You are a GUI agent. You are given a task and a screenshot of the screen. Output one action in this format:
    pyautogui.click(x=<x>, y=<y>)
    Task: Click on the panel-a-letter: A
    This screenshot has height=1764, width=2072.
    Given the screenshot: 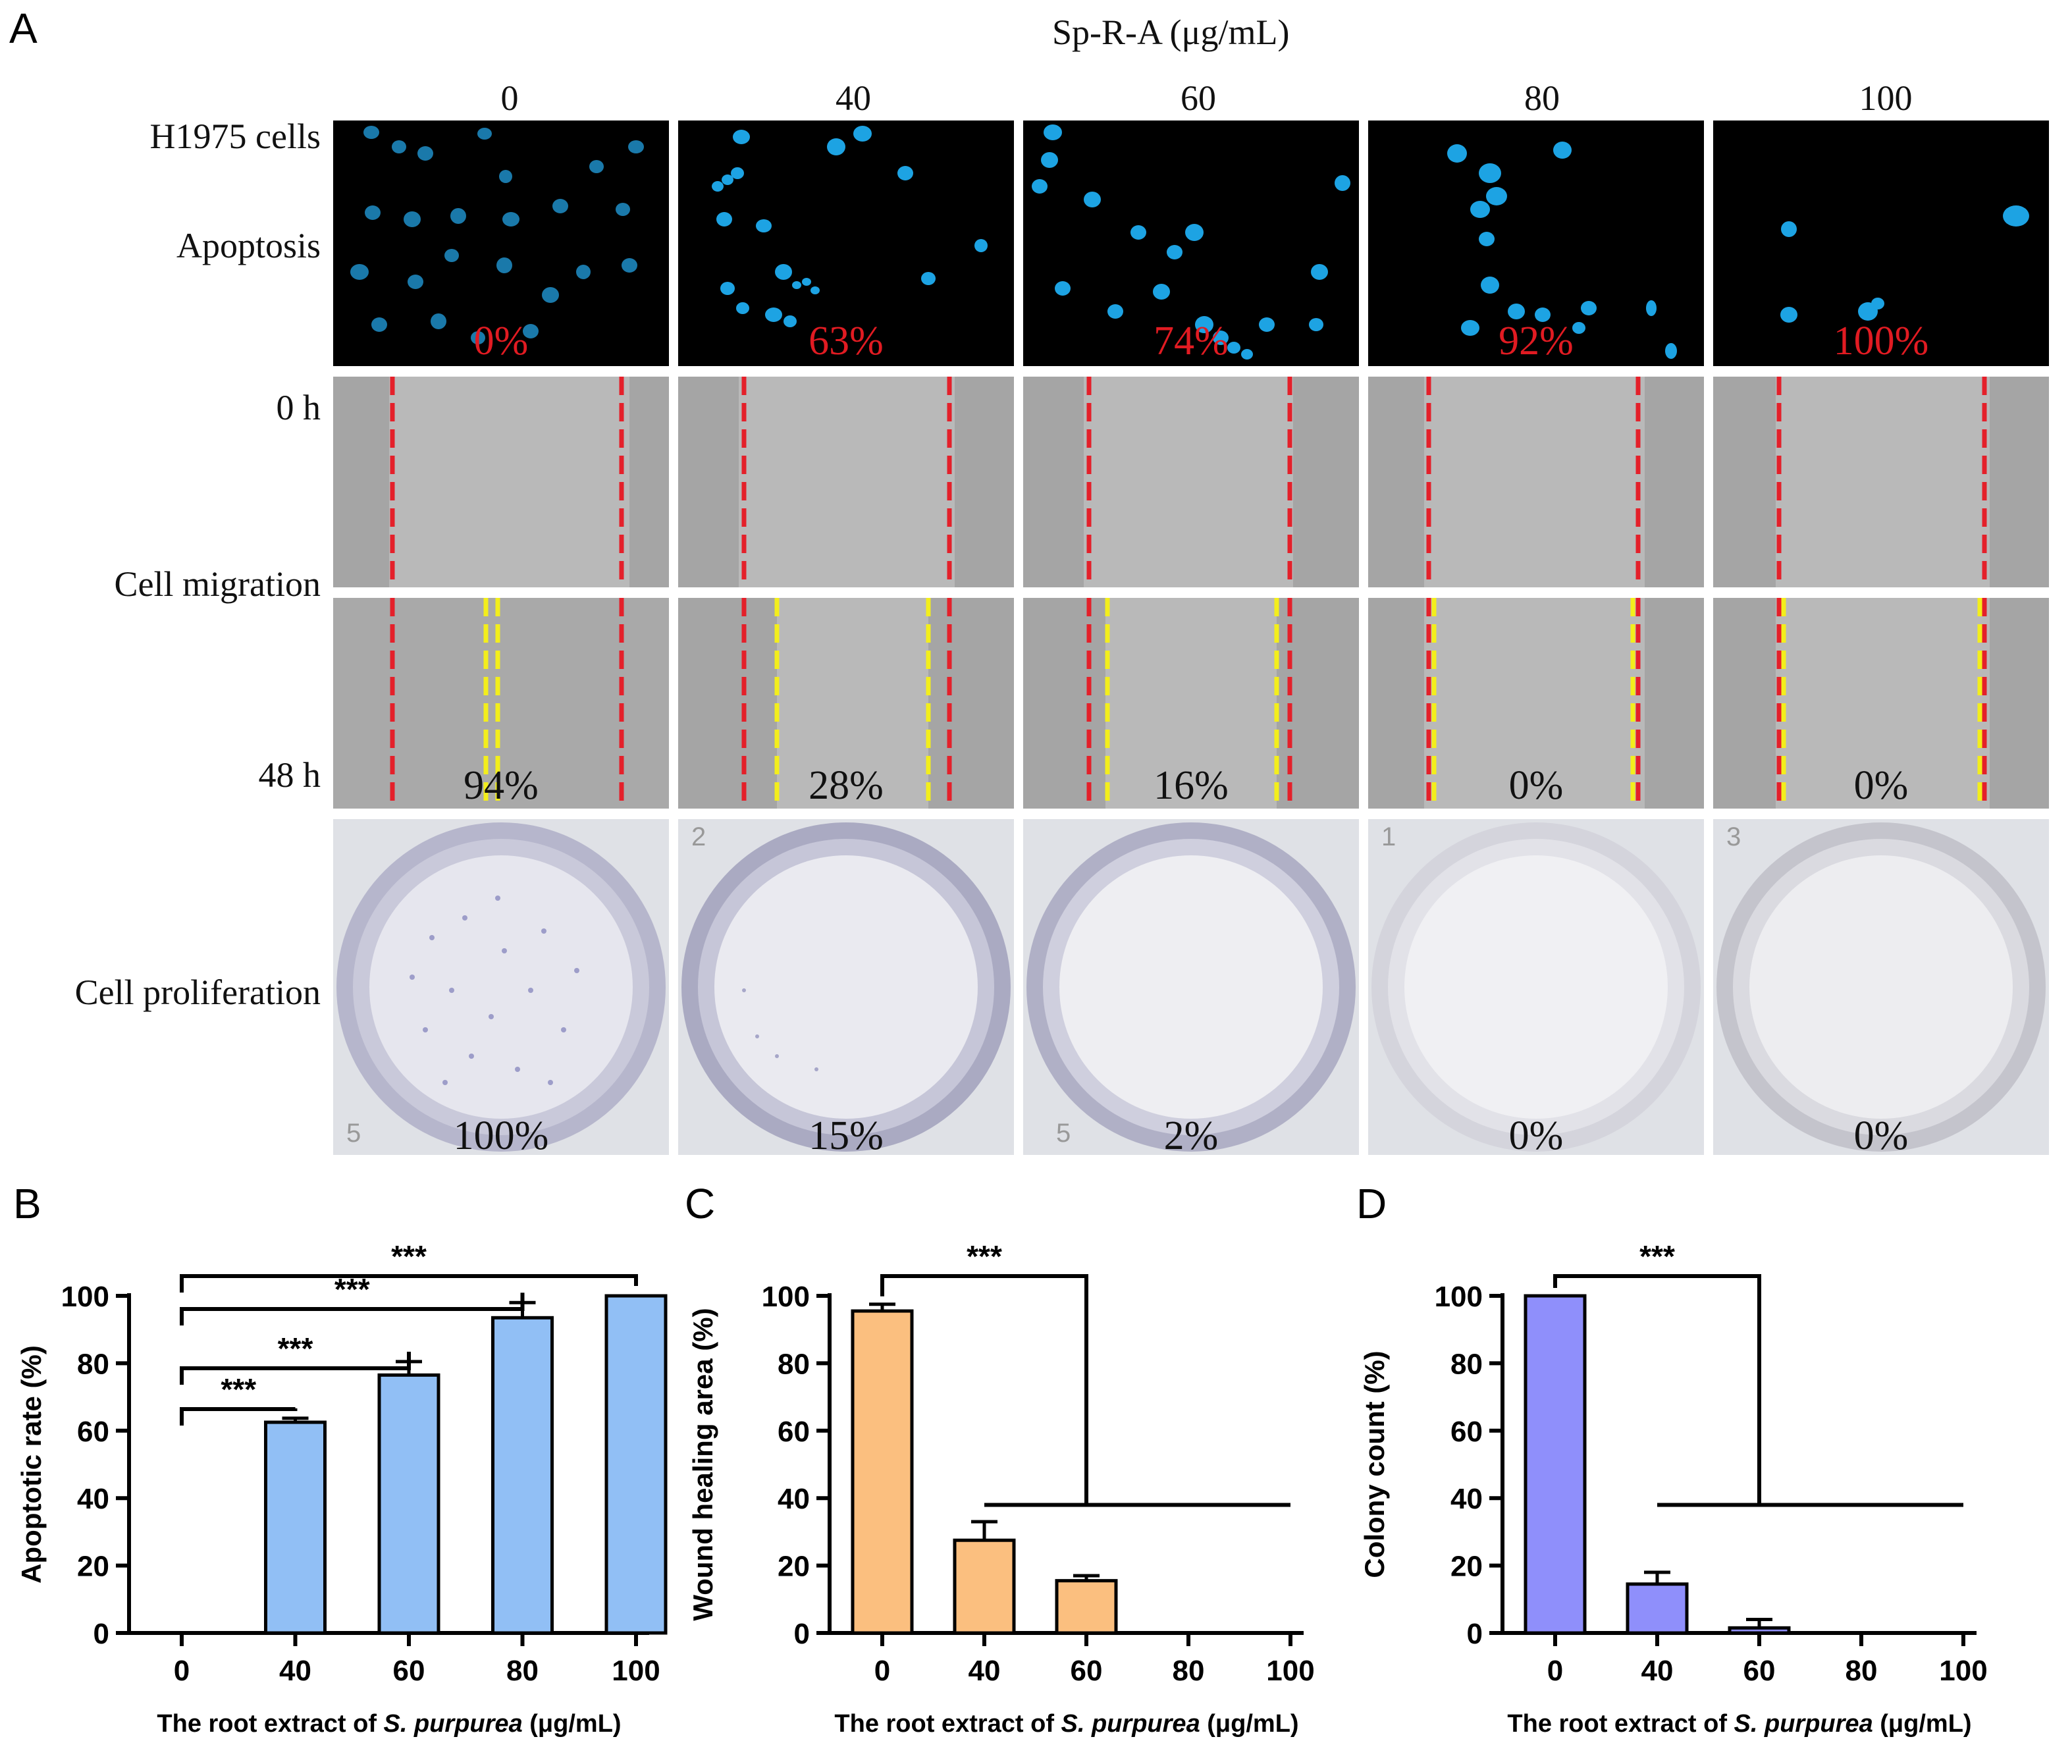 What is the action you would take?
    pyautogui.click(x=23, y=28)
    